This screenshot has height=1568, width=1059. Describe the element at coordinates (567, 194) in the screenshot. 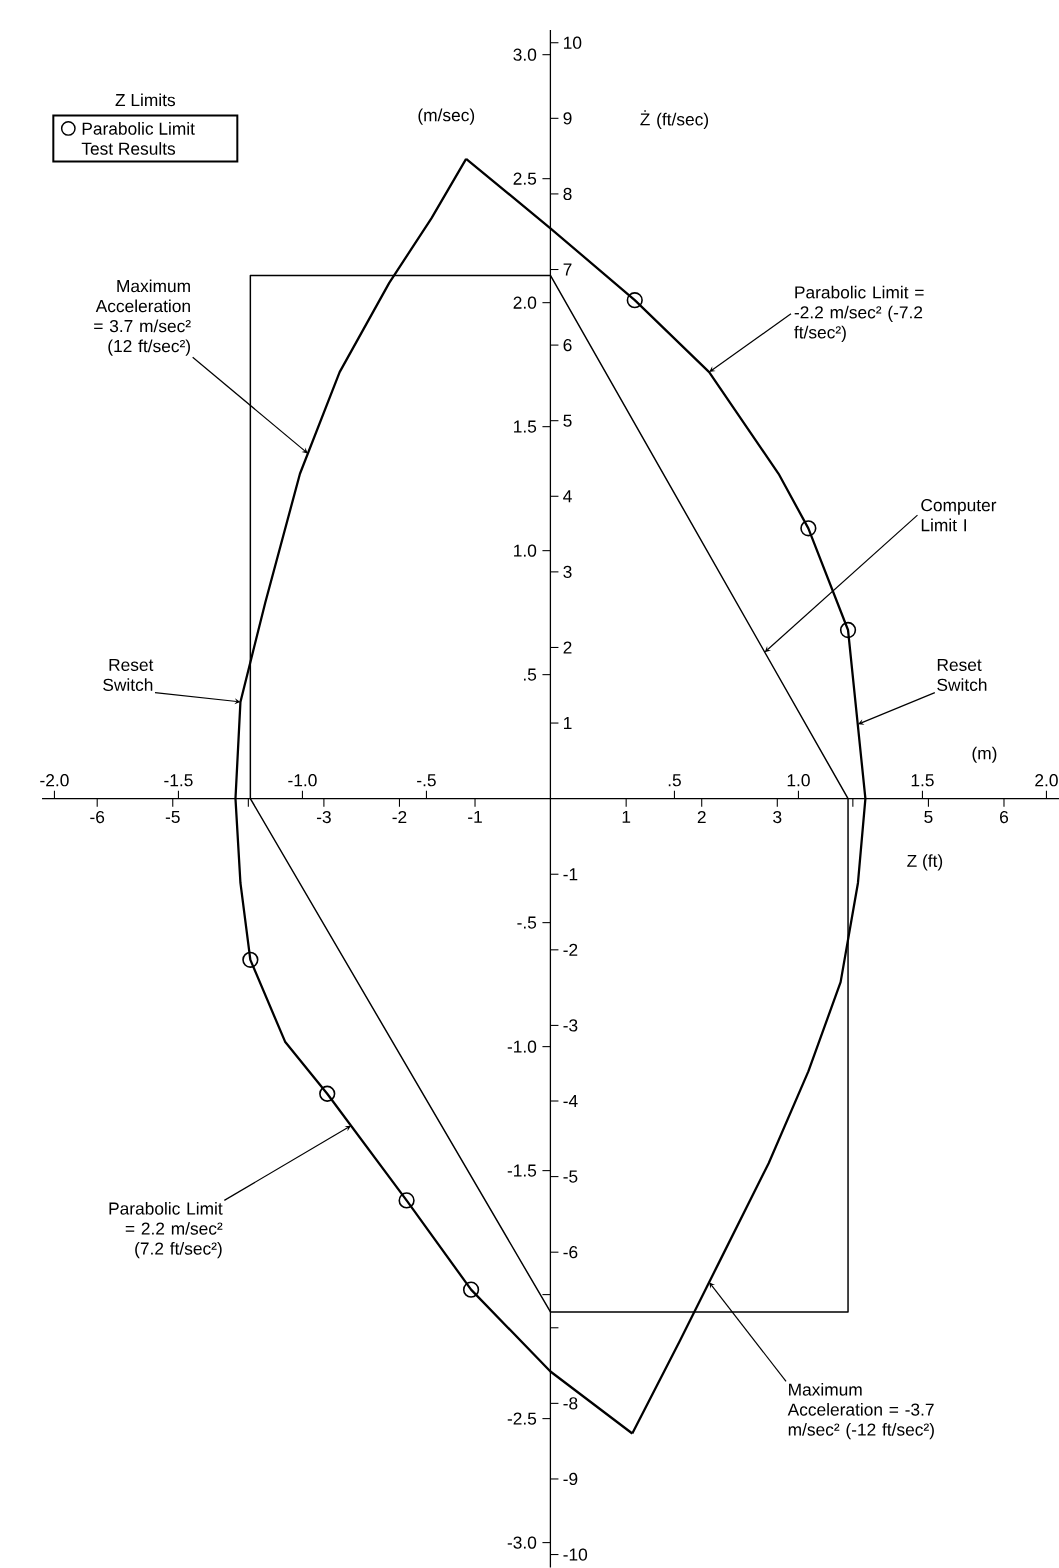

I see `y2-tick-label: 8` at that location.